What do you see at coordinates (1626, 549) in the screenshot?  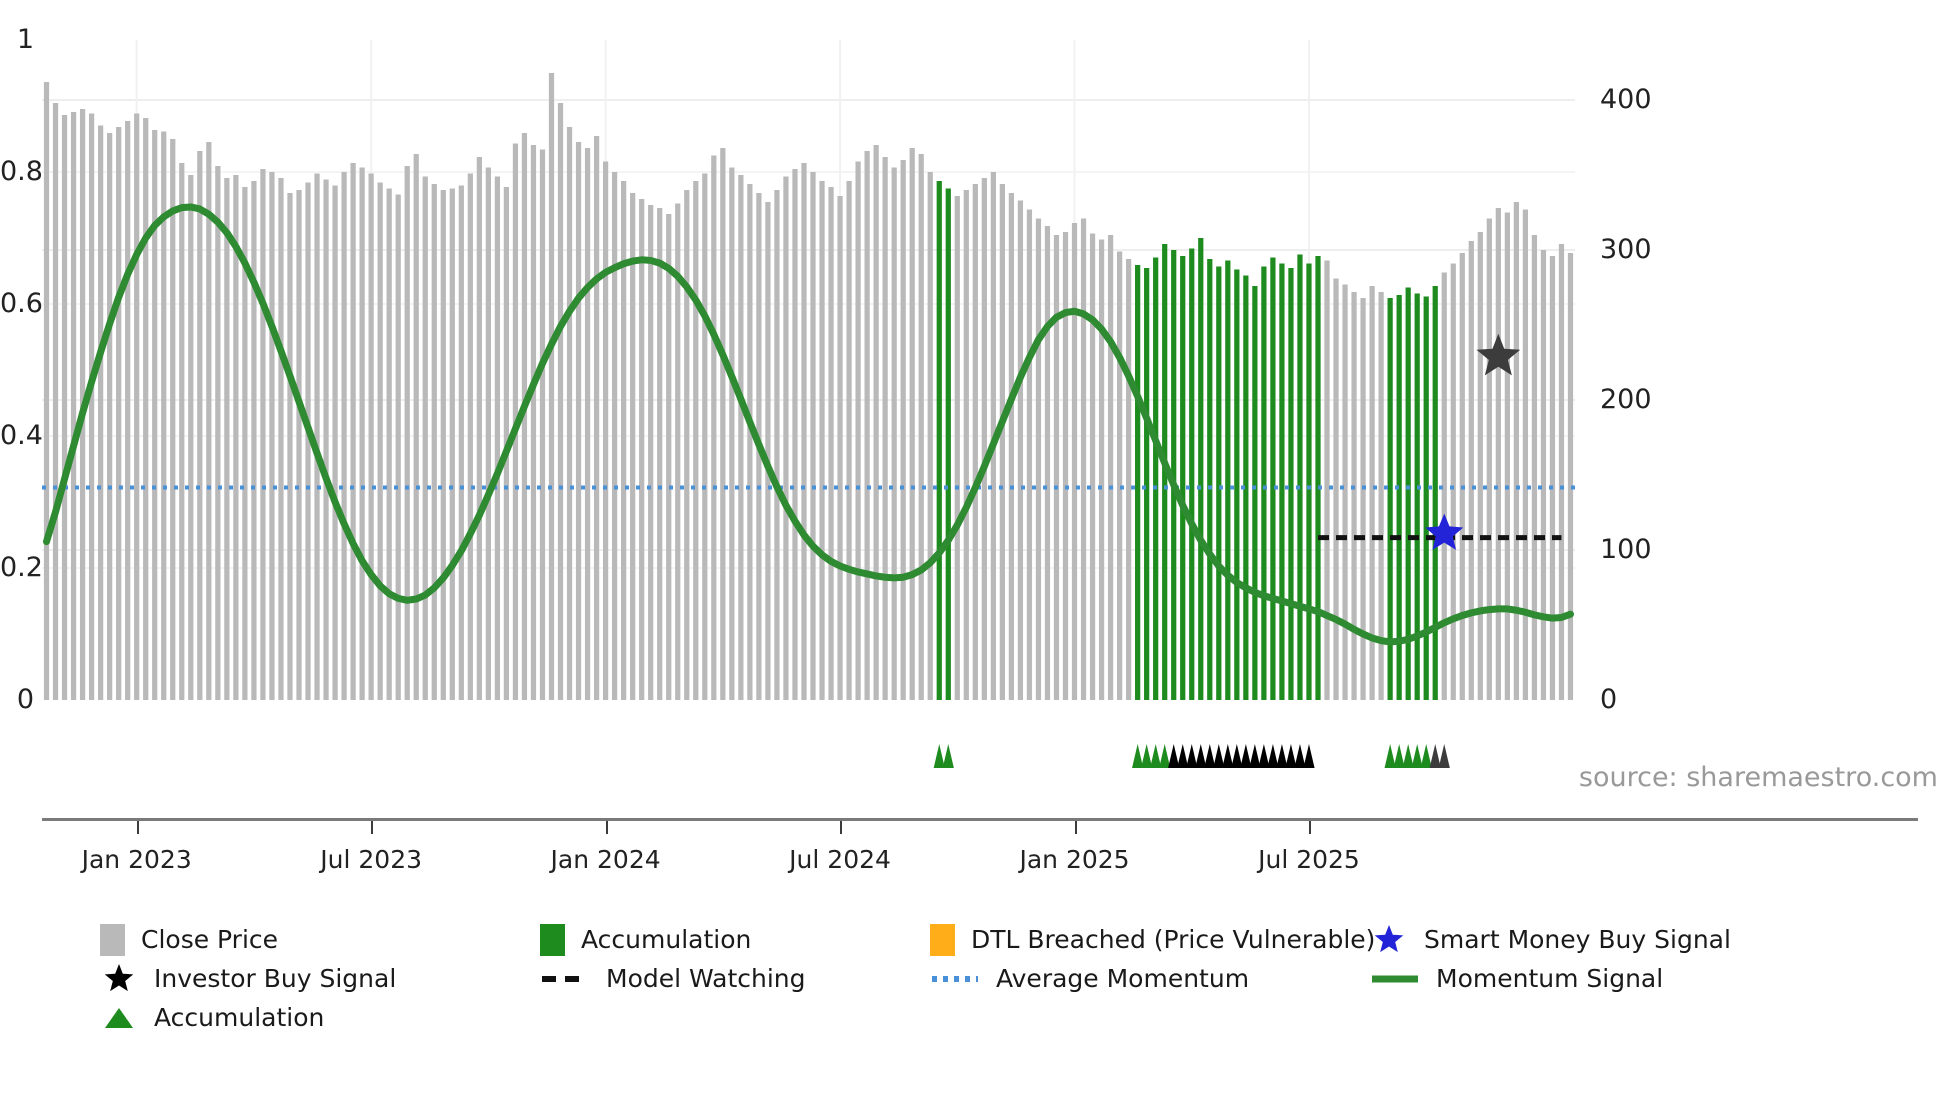 I see `y-axis-right-tick-label: 100` at bounding box center [1626, 549].